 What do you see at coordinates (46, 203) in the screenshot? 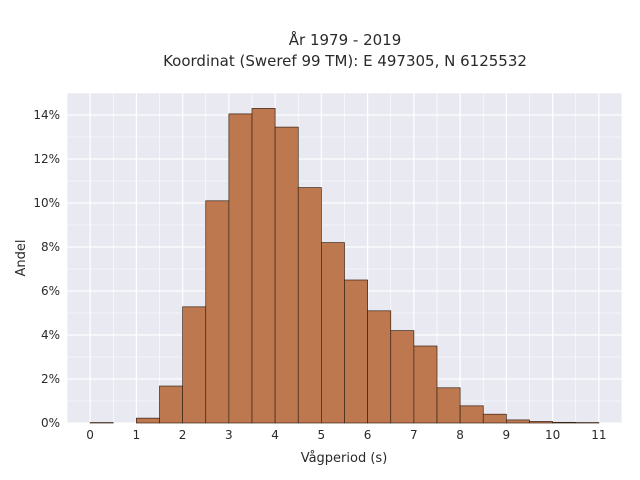
I see `y-tick-label: 10%` at bounding box center [46, 203].